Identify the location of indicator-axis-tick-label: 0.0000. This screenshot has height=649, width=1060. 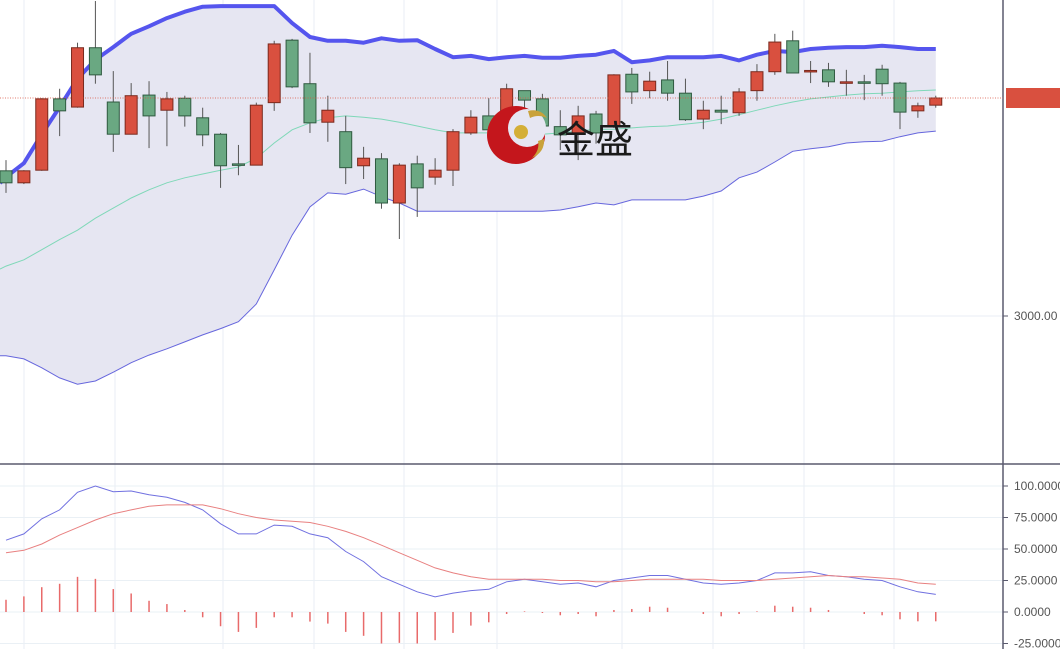
(1032, 612).